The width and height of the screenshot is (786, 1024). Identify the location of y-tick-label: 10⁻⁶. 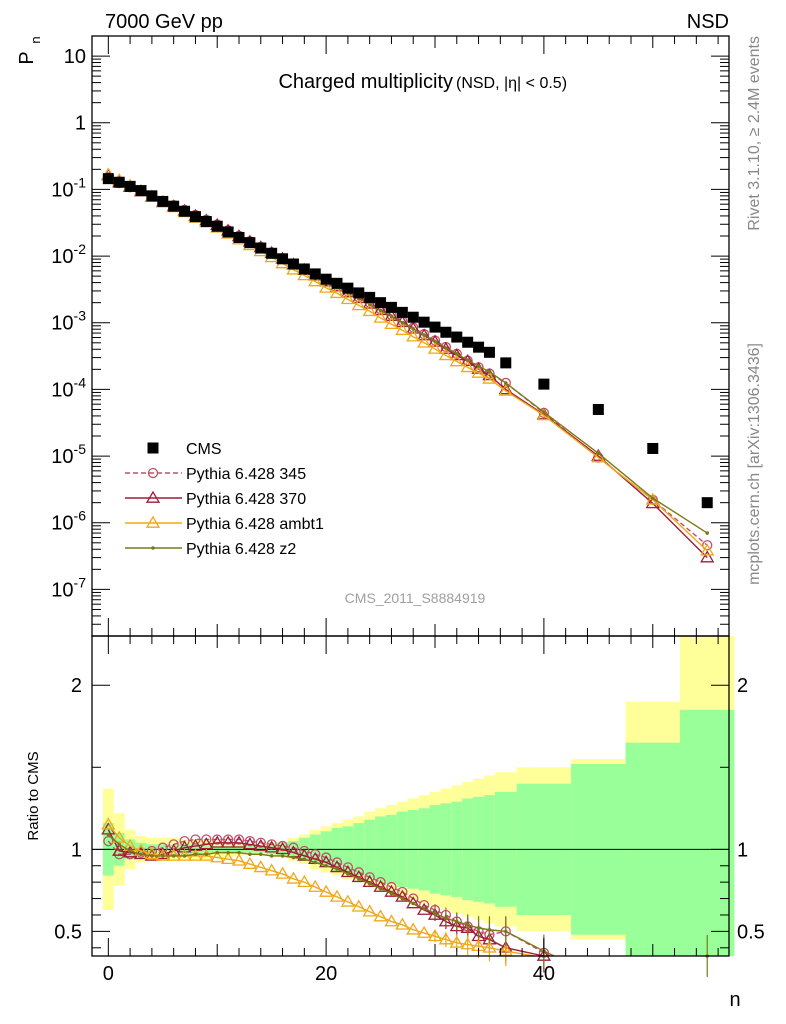
(68, 521).